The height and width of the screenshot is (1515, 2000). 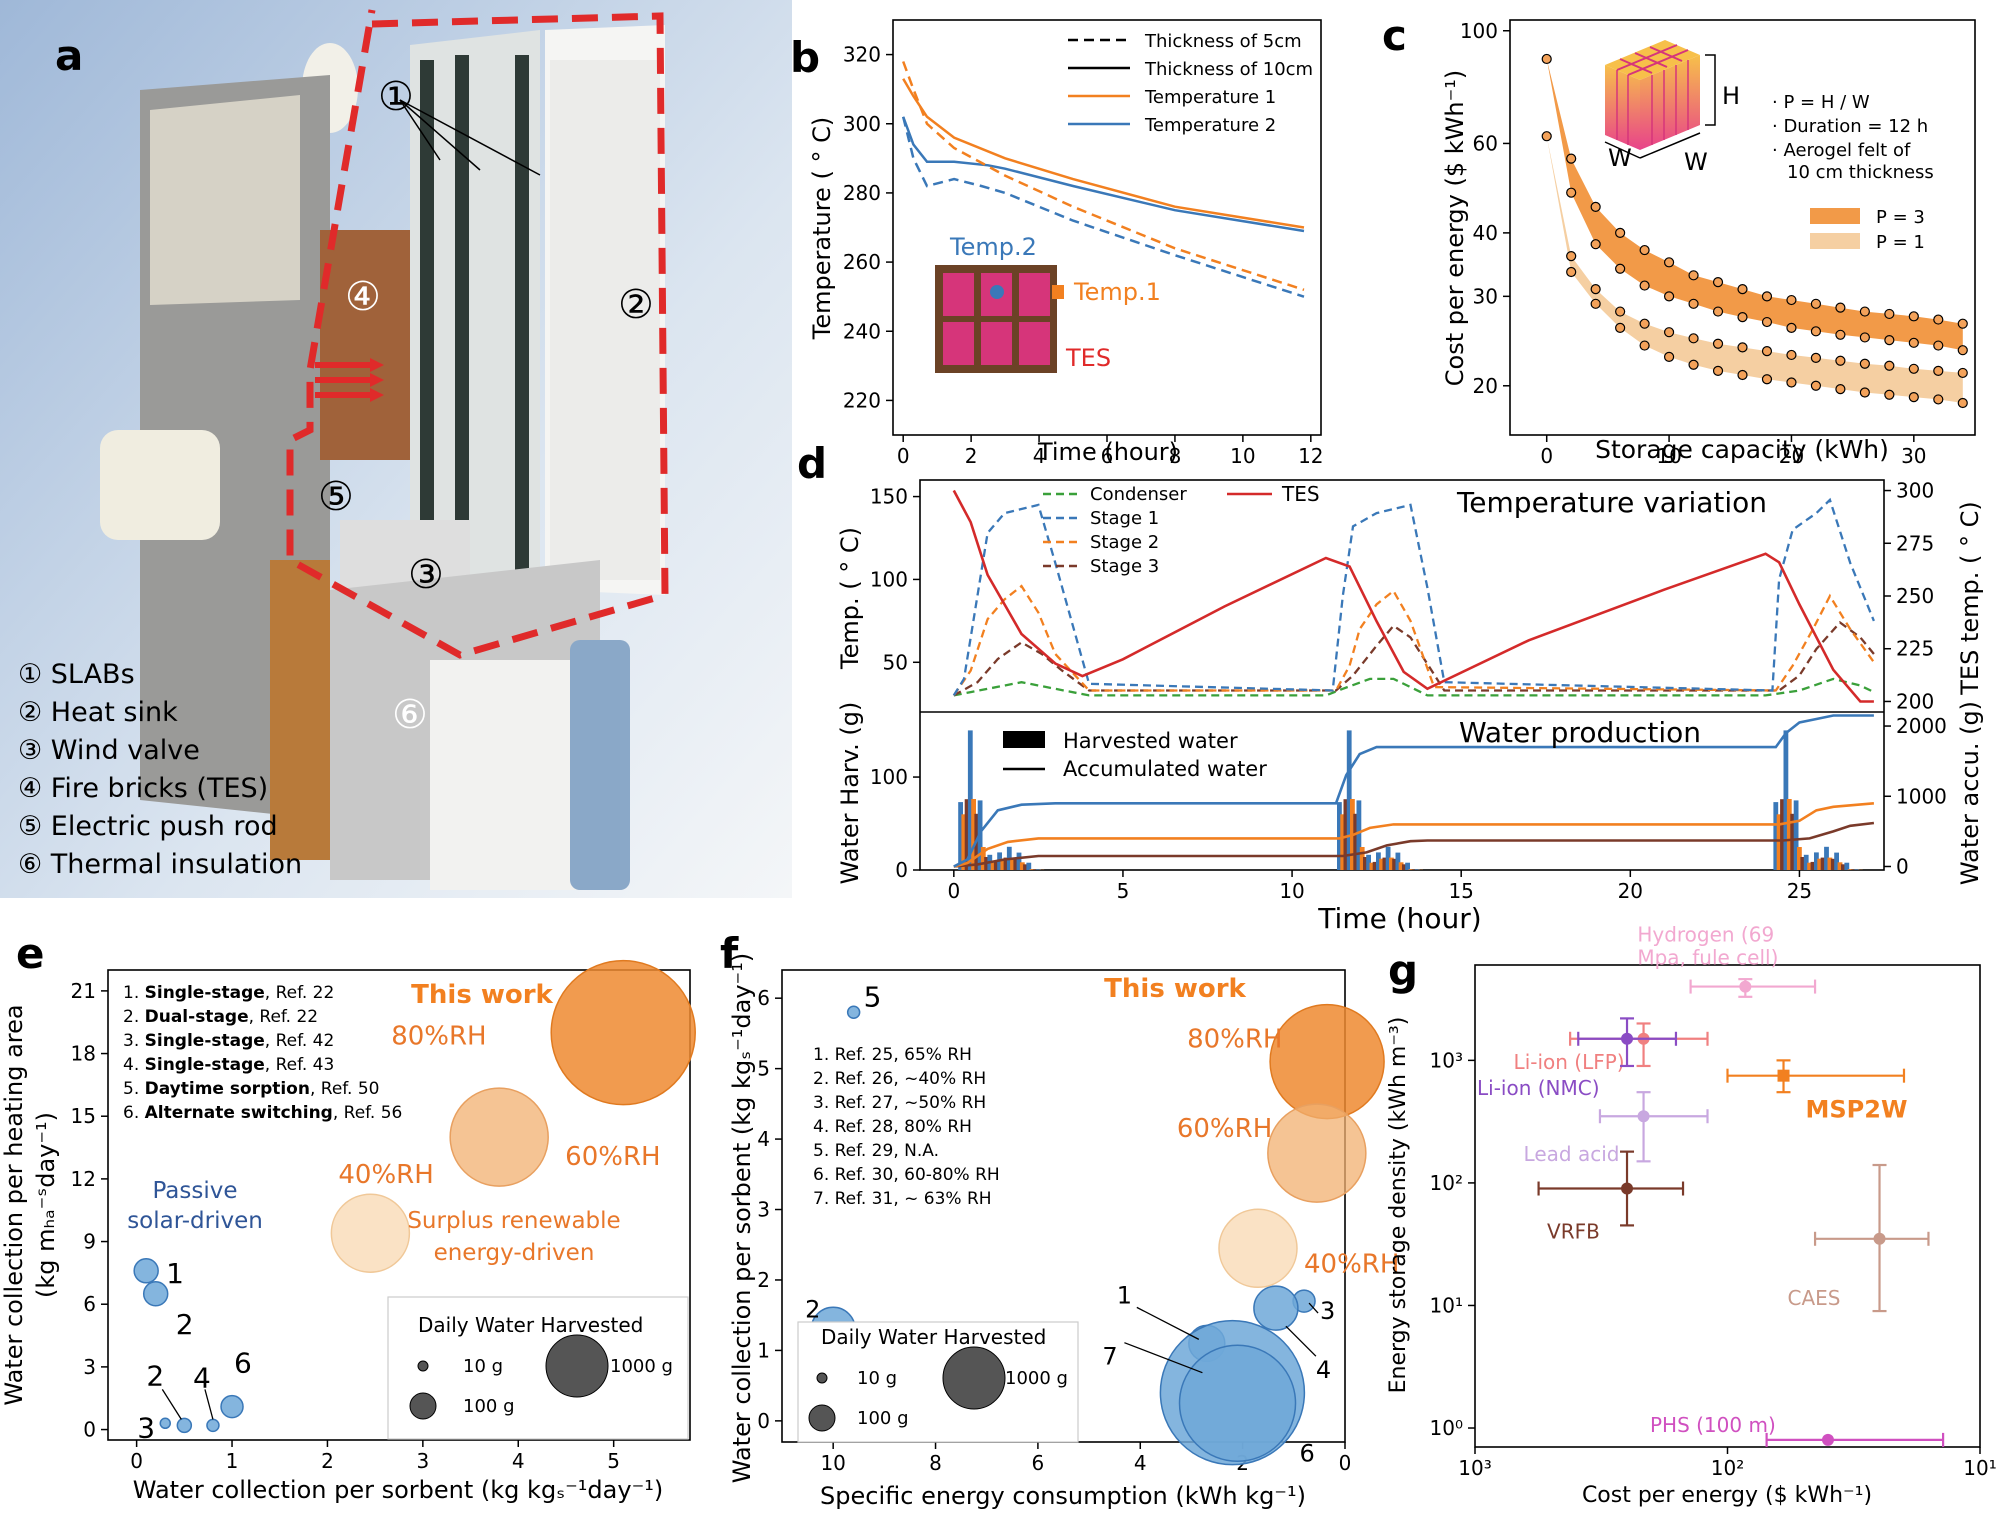 I want to click on tes-label: TES, so click(x=1088, y=358).